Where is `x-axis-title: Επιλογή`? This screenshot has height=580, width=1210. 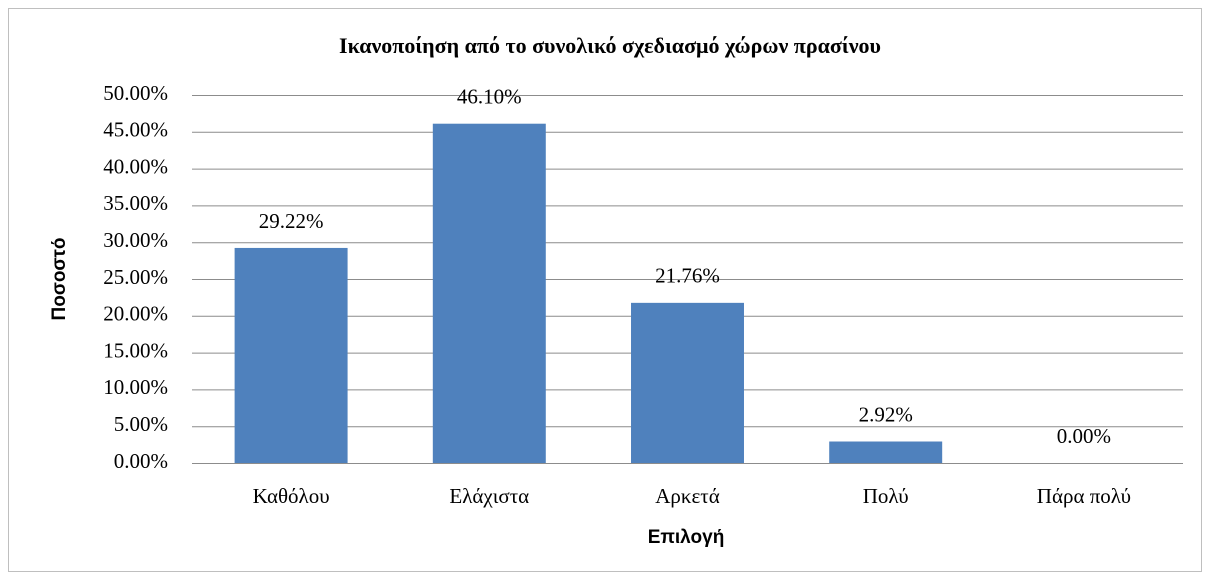
x-axis-title: Επιλογή is located at coordinates (686, 537).